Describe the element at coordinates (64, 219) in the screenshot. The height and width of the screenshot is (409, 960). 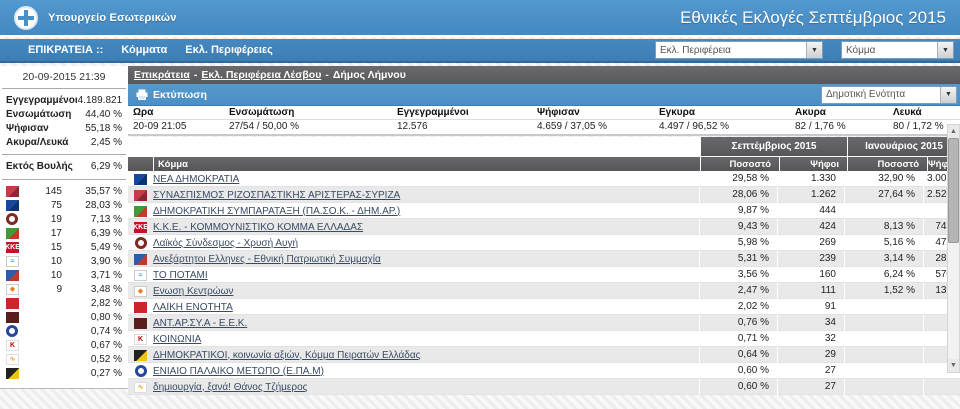
I see `sidebar-party-row: 19 7,13 %` at that location.